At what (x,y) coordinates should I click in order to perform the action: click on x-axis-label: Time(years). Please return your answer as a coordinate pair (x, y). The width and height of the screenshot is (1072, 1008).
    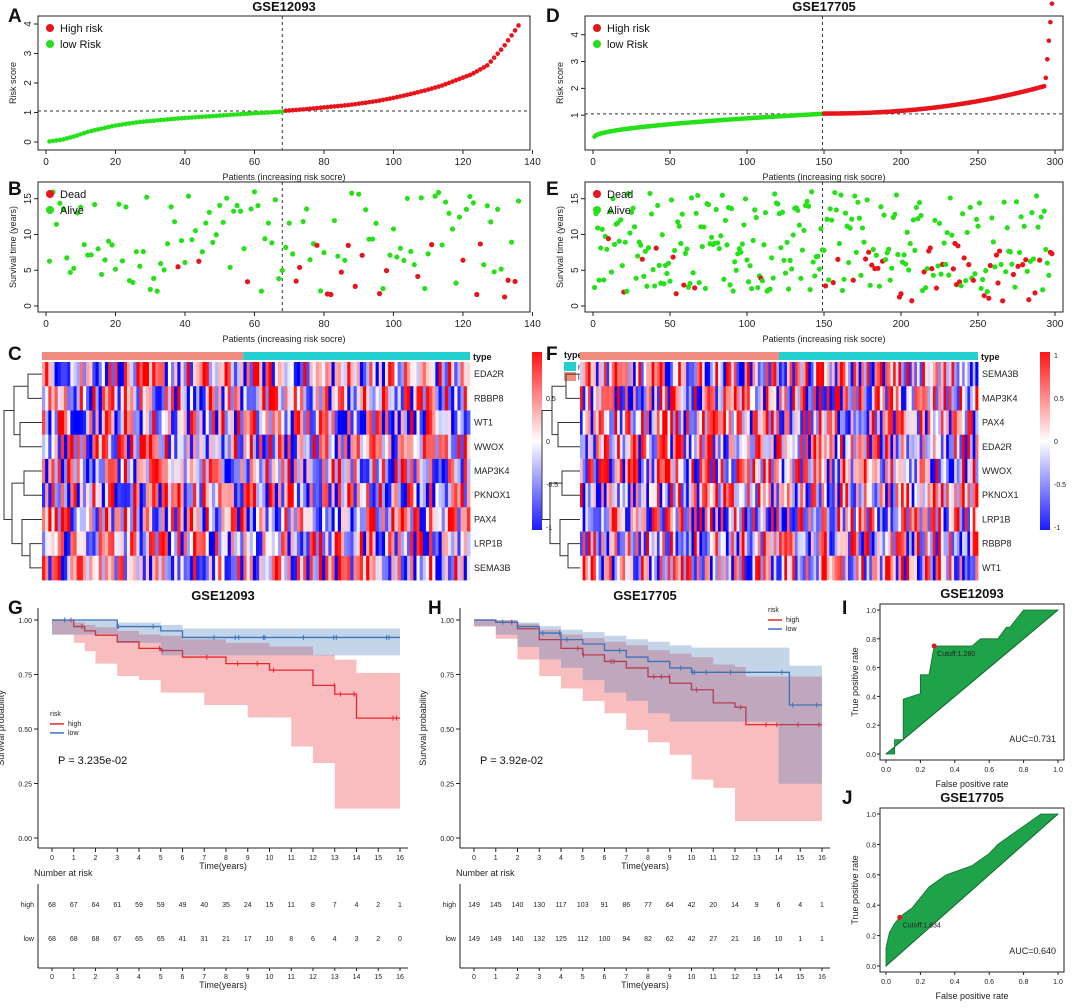
    Looking at the image, I should click on (645, 866).